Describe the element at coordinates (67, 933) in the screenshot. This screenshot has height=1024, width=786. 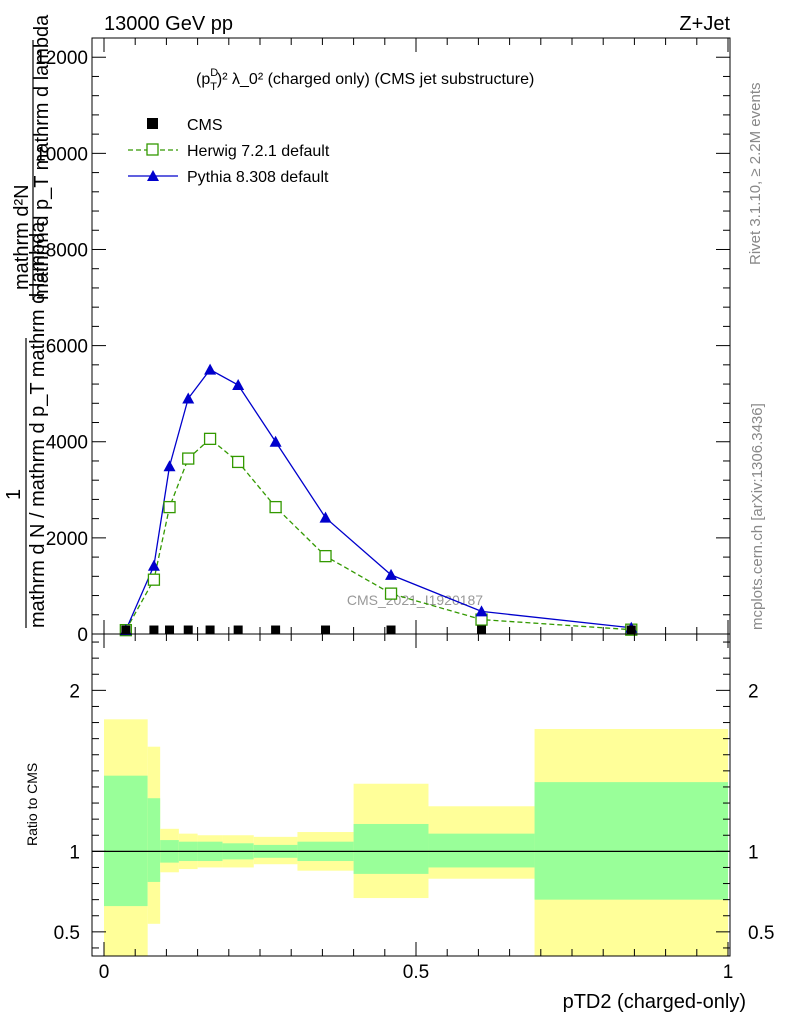
I see `ratio-y-tick-label: 0.5` at that location.